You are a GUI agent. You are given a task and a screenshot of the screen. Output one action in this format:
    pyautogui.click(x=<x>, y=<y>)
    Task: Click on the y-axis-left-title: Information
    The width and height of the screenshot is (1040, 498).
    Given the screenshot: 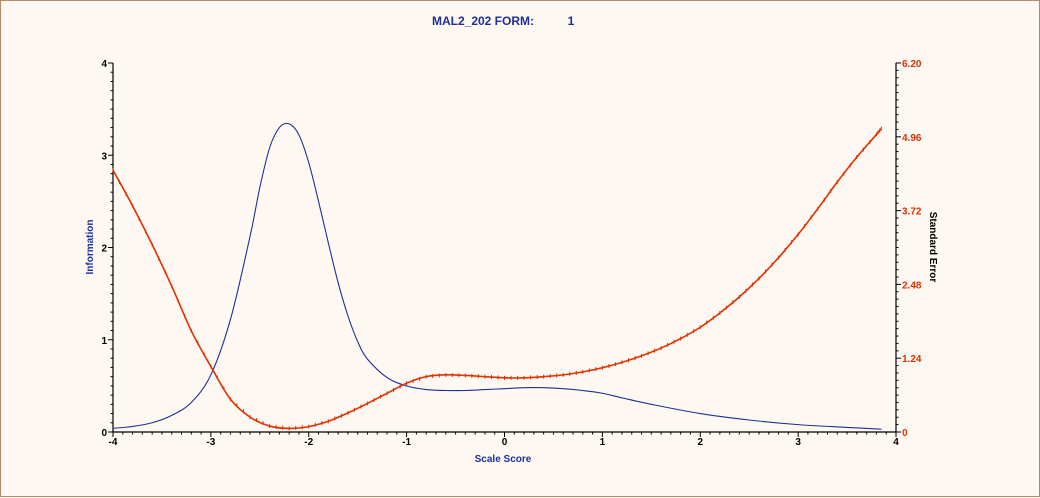 What is the action you would take?
    pyautogui.click(x=90, y=247)
    